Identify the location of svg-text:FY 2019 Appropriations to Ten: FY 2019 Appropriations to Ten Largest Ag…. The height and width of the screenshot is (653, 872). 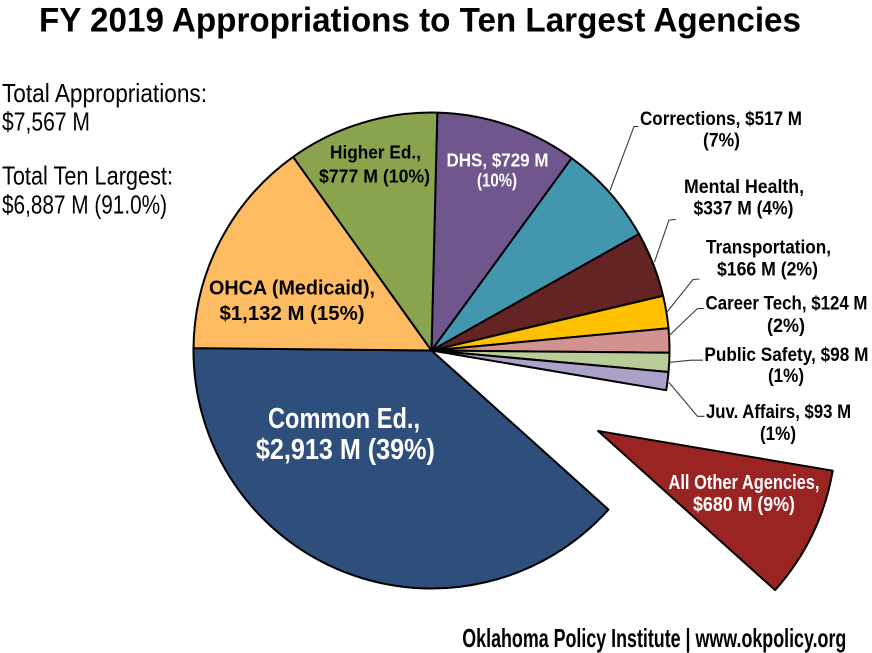
(420, 20).